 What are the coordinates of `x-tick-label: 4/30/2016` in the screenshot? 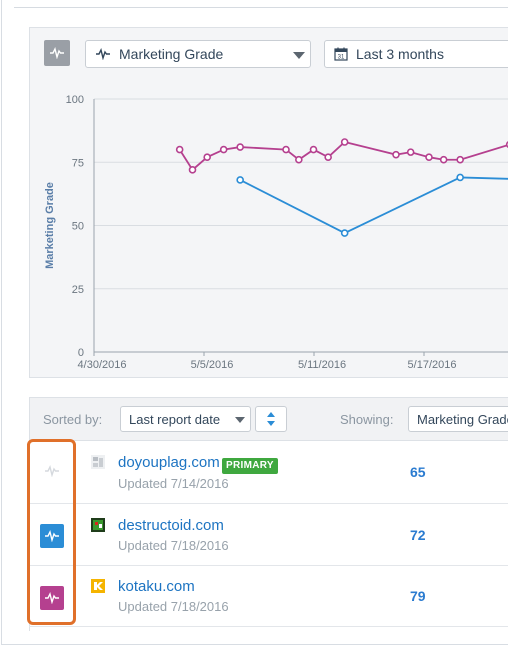 It's located at (102, 365).